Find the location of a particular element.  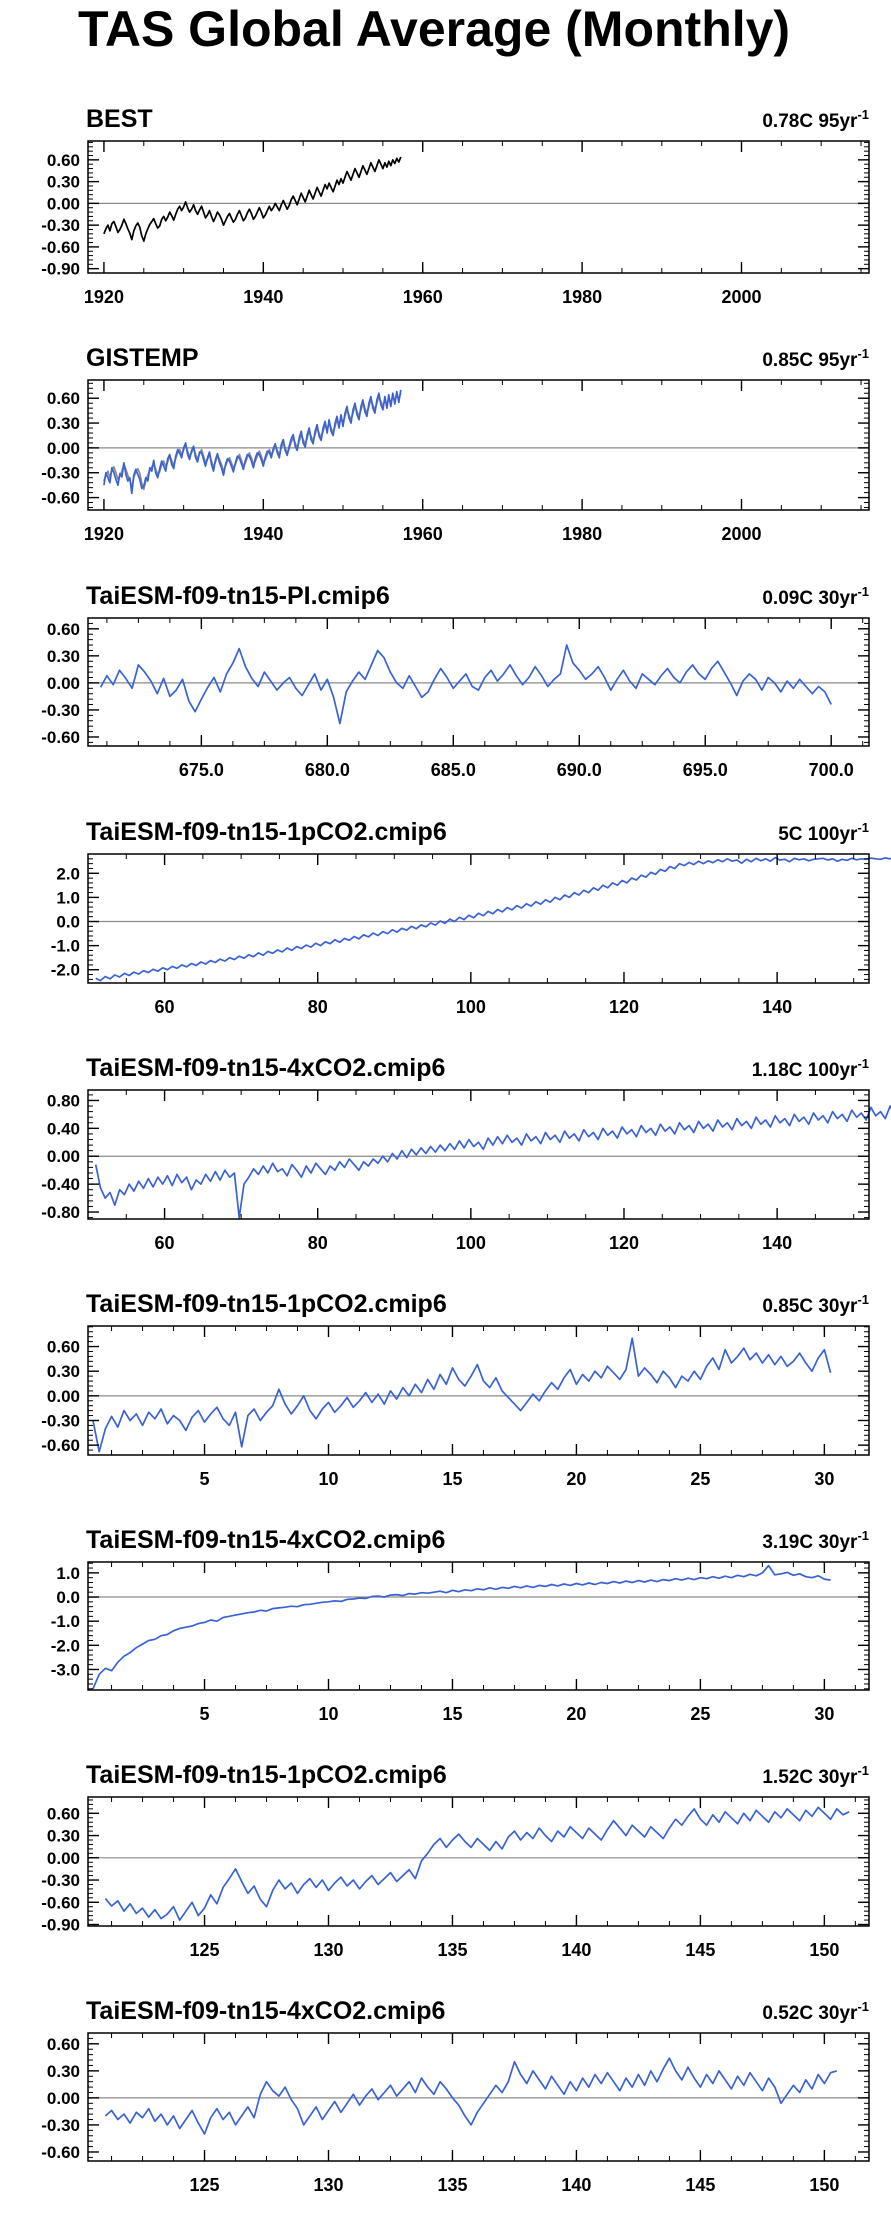

x-tick-label: 15 is located at coordinates (452, 1479).